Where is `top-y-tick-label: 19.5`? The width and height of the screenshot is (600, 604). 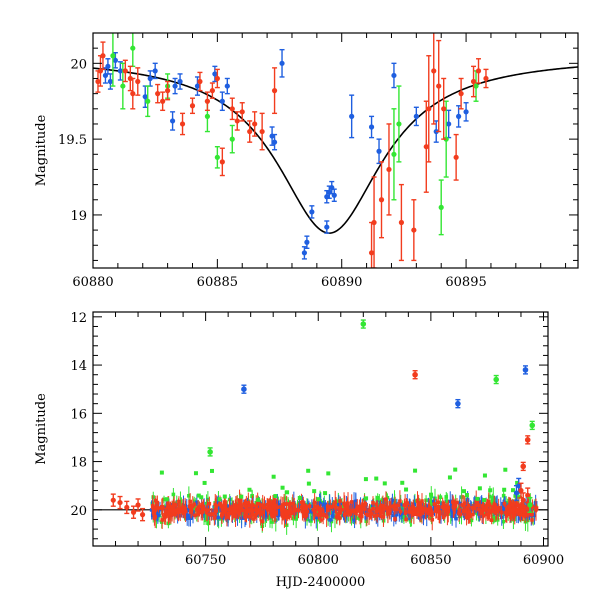 top-y-tick-label: 19.5 is located at coordinates (72, 140).